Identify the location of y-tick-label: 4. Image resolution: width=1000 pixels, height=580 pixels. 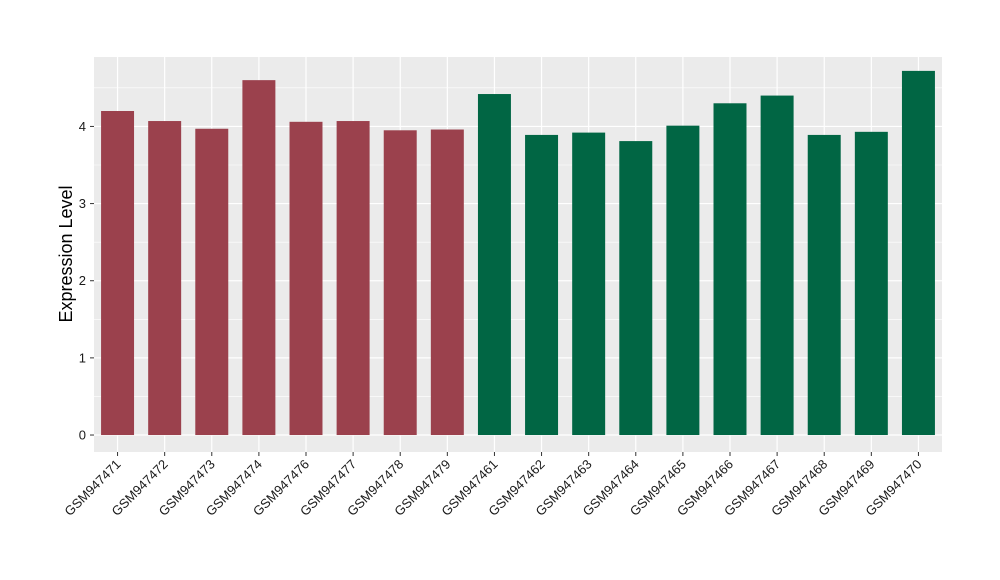
(82, 126).